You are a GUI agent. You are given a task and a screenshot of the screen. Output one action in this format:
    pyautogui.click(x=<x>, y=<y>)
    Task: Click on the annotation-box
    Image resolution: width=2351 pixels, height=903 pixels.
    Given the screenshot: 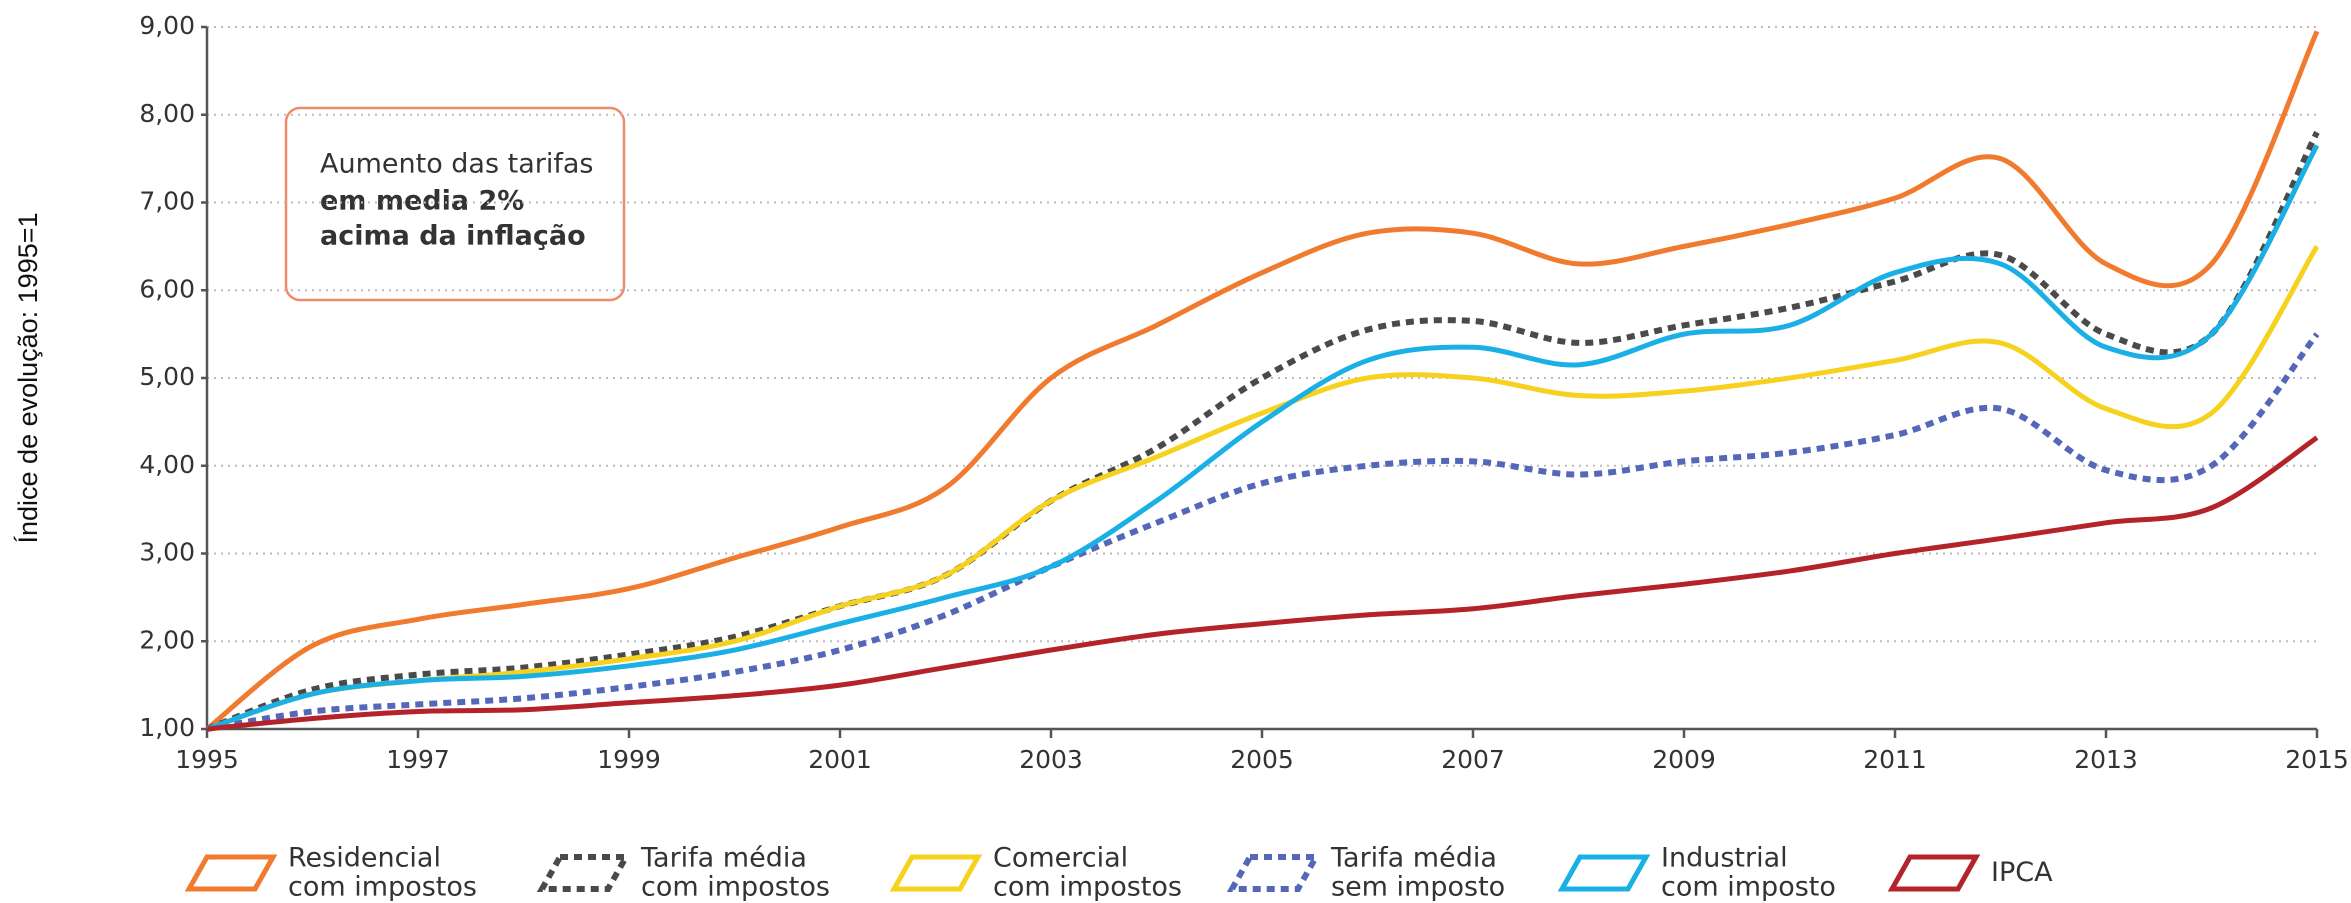 What is the action you would take?
    pyautogui.click(x=455, y=204)
    